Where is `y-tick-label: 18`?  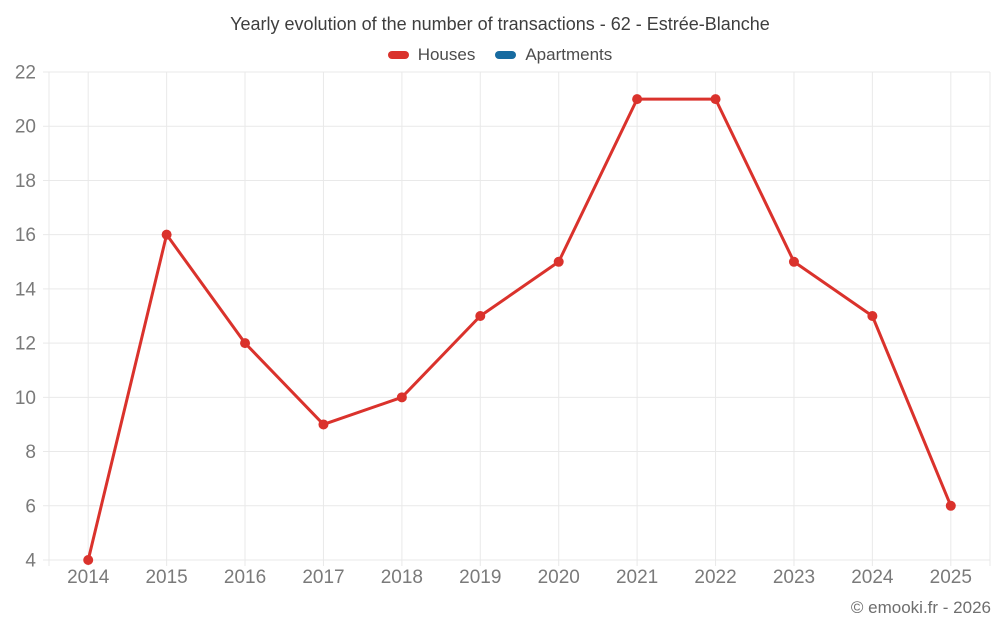
y-tick-label: 18 is located at coordinates (25, 181).